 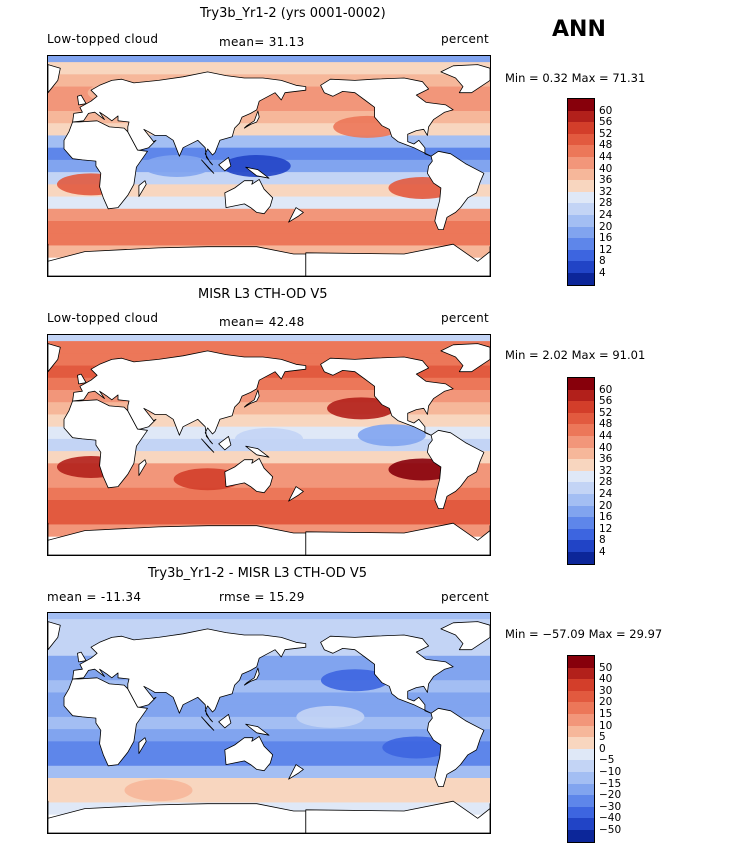 What do you see at coordinates (263, 294) in the screenshot?
I see `panel2-title: MISR L3 CTH-OD V5` at bounding box center [263, 294].